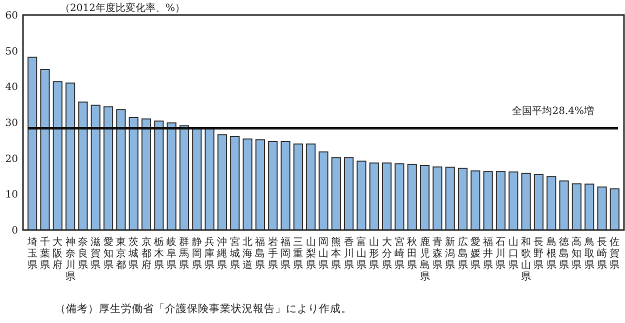  I want to click on y-axis-title: （2012年度比変化率、%）, so click(122, 8).